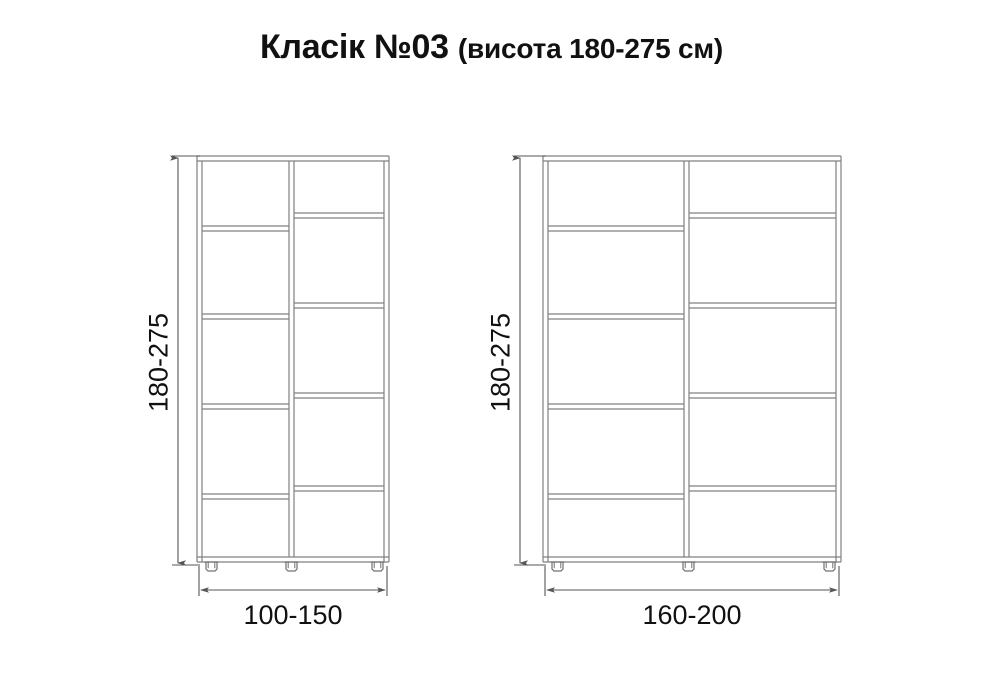 This screenshot has width=983, height=700. What do you see at coordinates (339, 352) in the screenshot?
I see `cabinet-small-right-shelves` at bounding box center [339, 352].